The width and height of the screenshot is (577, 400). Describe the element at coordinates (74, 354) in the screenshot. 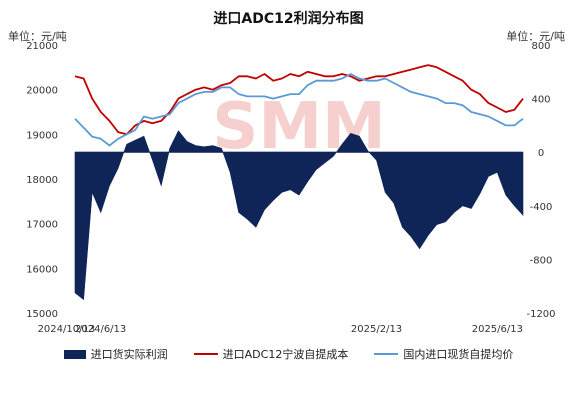

I see `legend-swatch-profit` at that location.